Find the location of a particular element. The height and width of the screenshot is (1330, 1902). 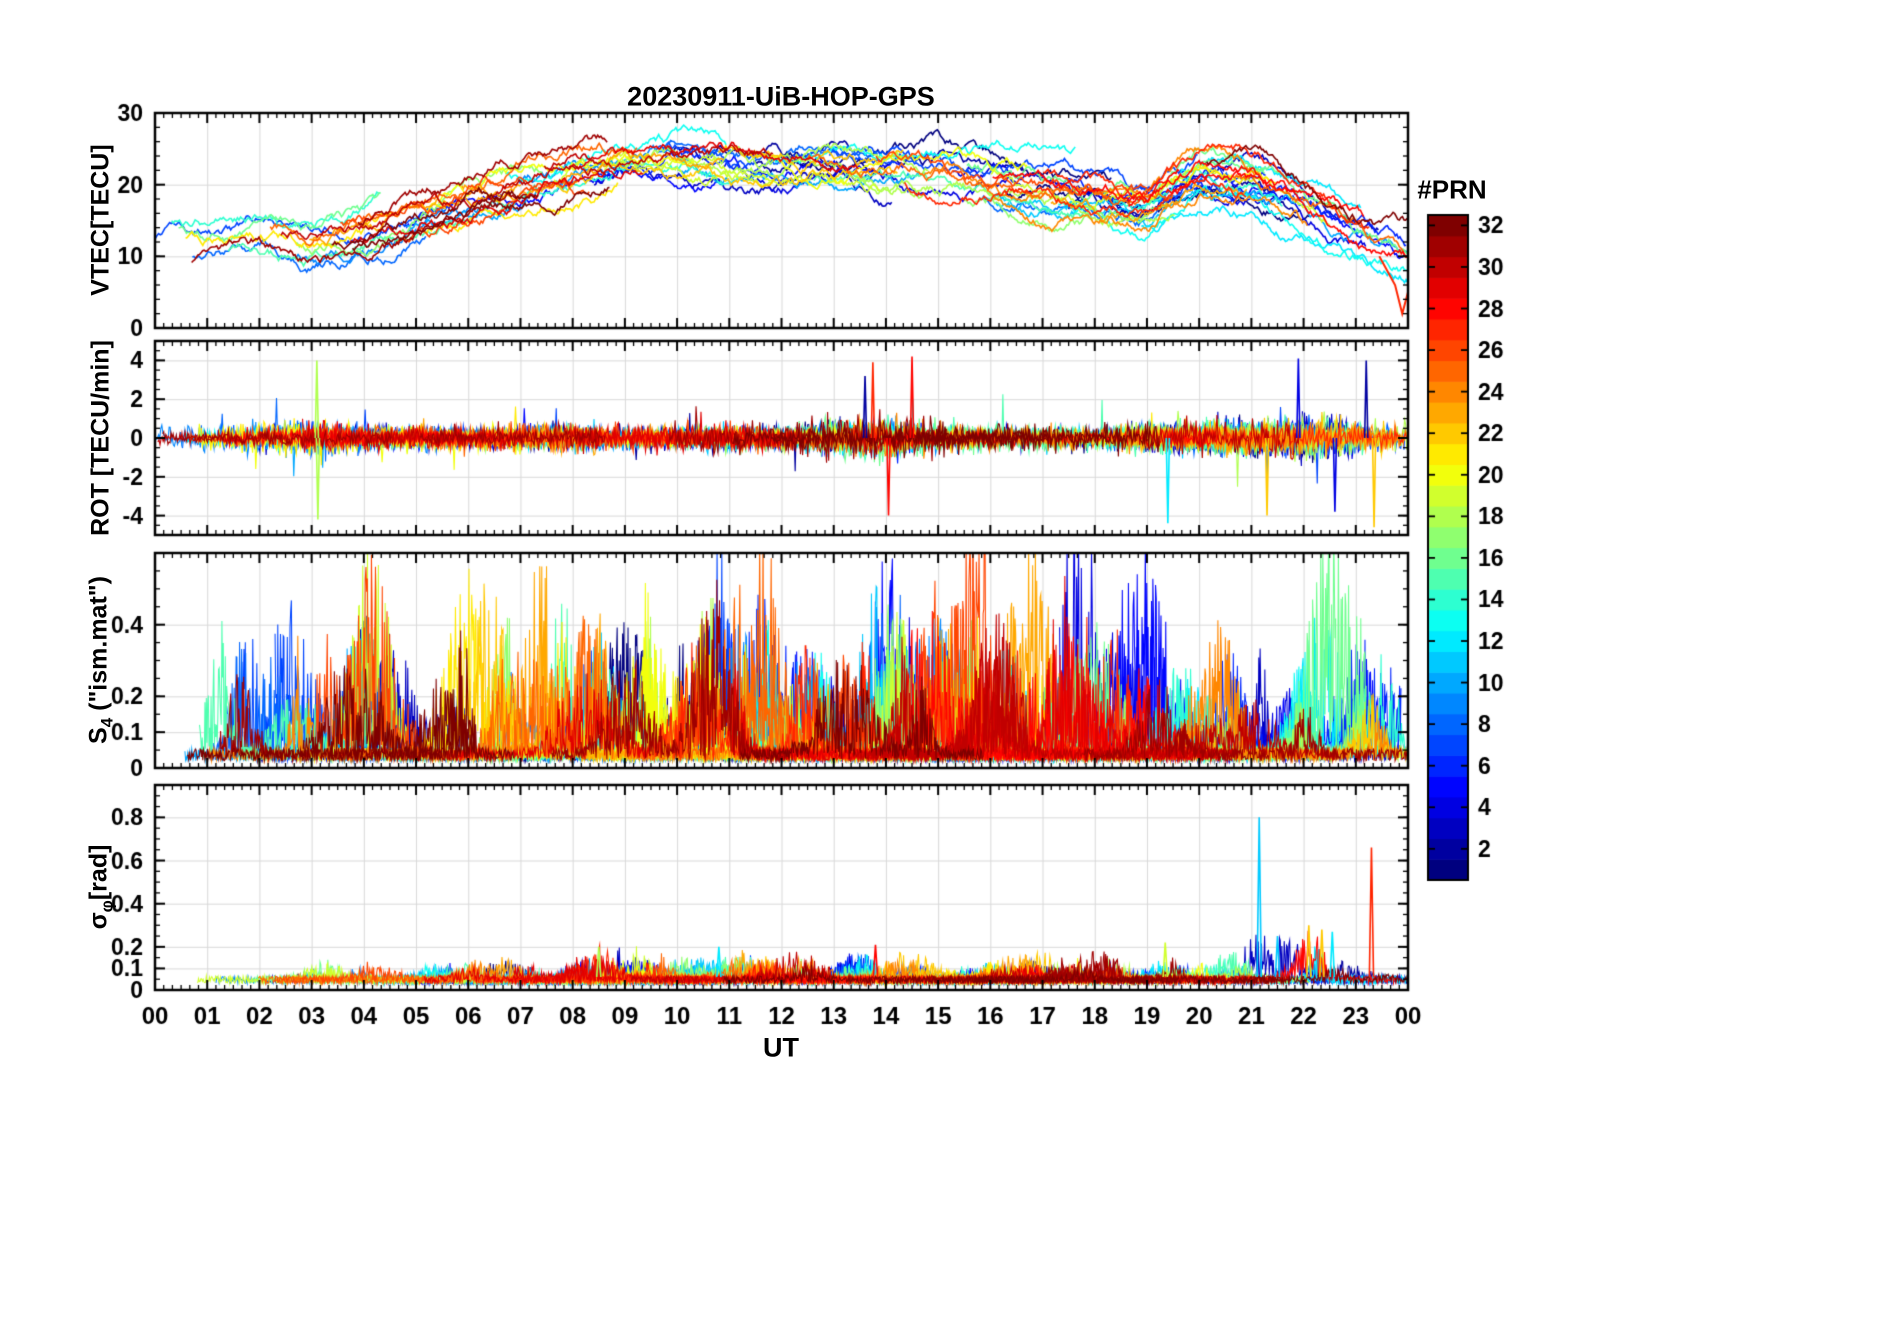

ylabel-sigma-pre: σ is located at coordinates (98, 921).